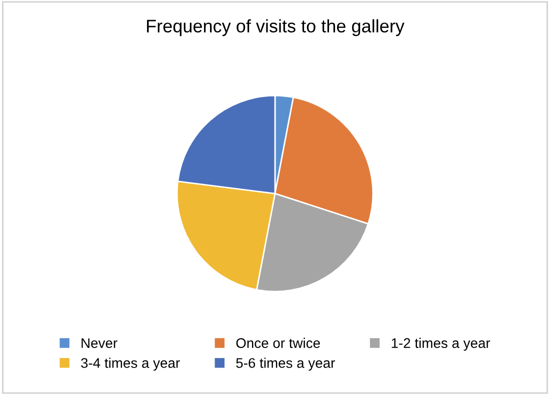 The height and width of the screenshot is (395, 550). Describe the element at coordinates (275, 27) in the screenshot. I see `chart-title: Frequency of visits to the gallery` at that location.